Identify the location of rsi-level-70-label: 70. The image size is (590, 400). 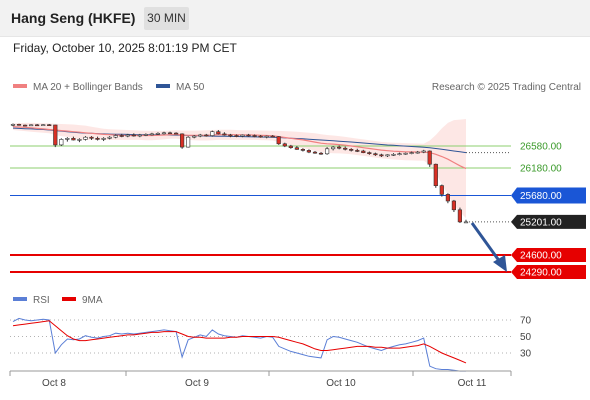
(526, 321).